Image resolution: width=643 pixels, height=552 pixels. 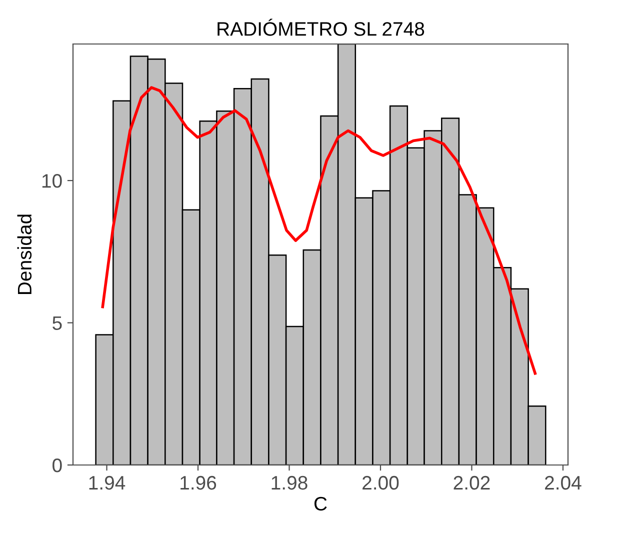 I want to click on x-tick-label: 2.00, so click(x=380, y=483).